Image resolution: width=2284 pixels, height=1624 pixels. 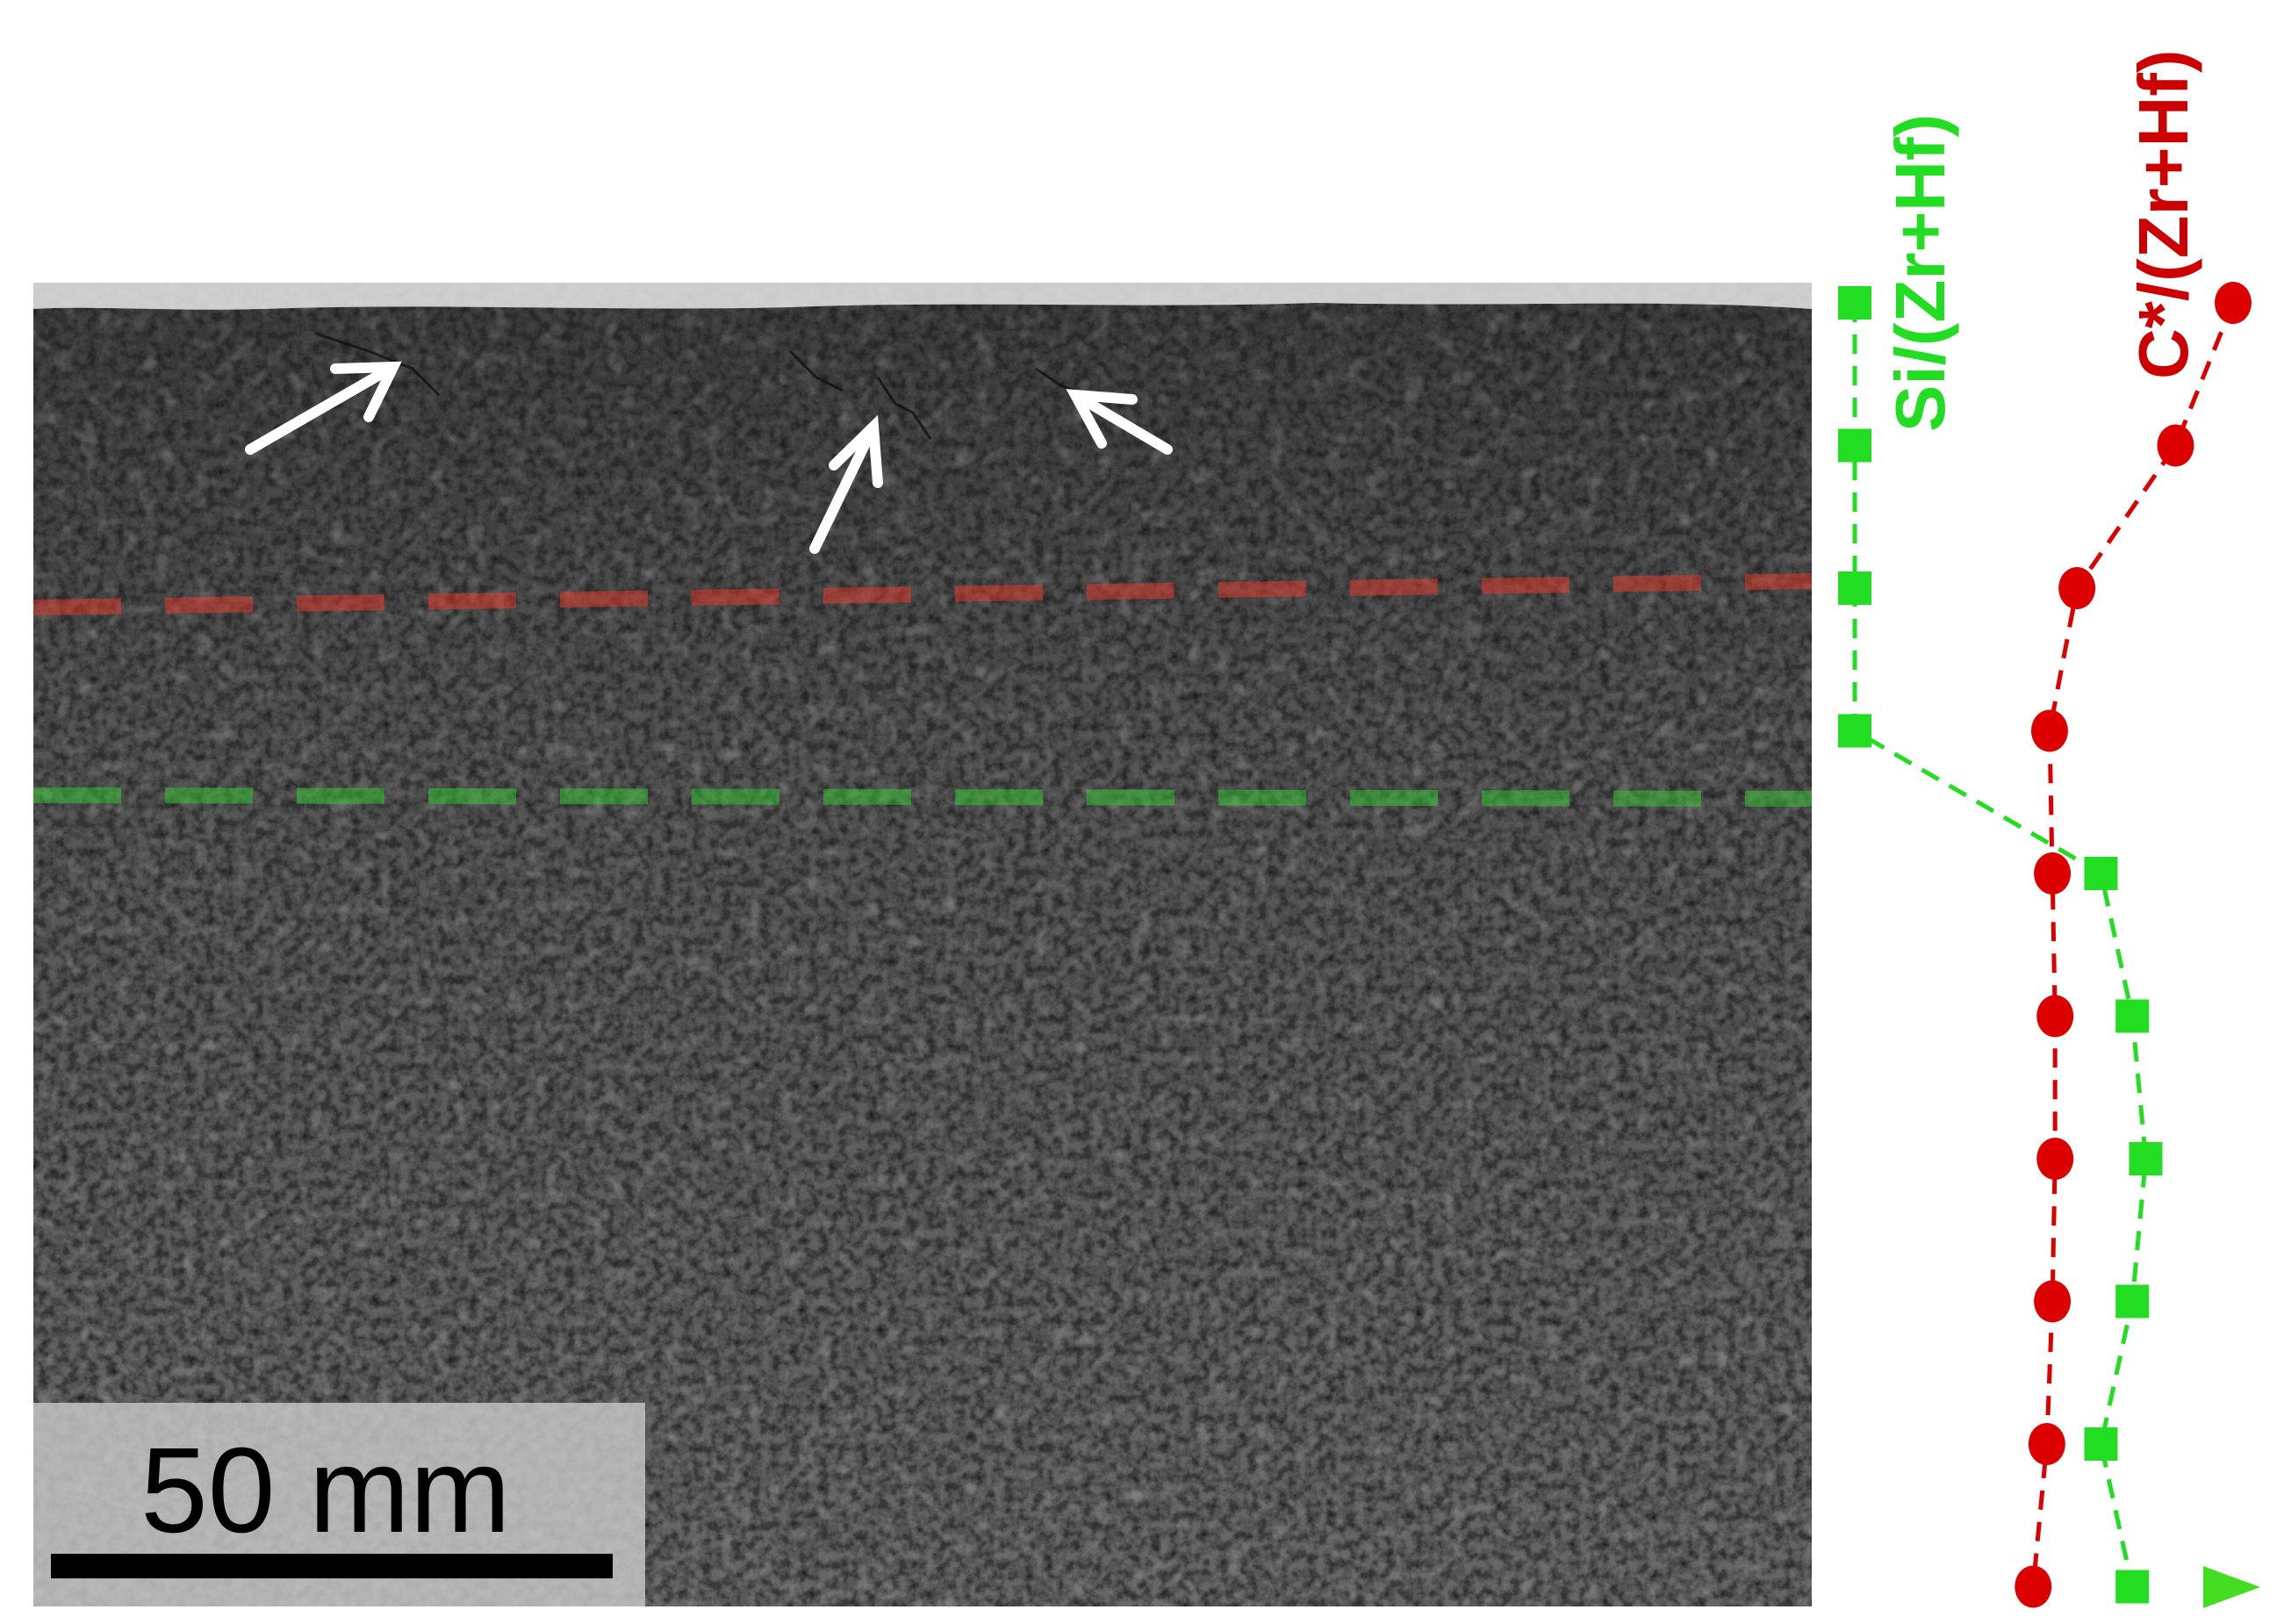 What do you see at coordinates (2163, 214) in the screenshot?
I see `c-profile-label: C*/(Zr+Hf)` at bounding box center [2163, 214].